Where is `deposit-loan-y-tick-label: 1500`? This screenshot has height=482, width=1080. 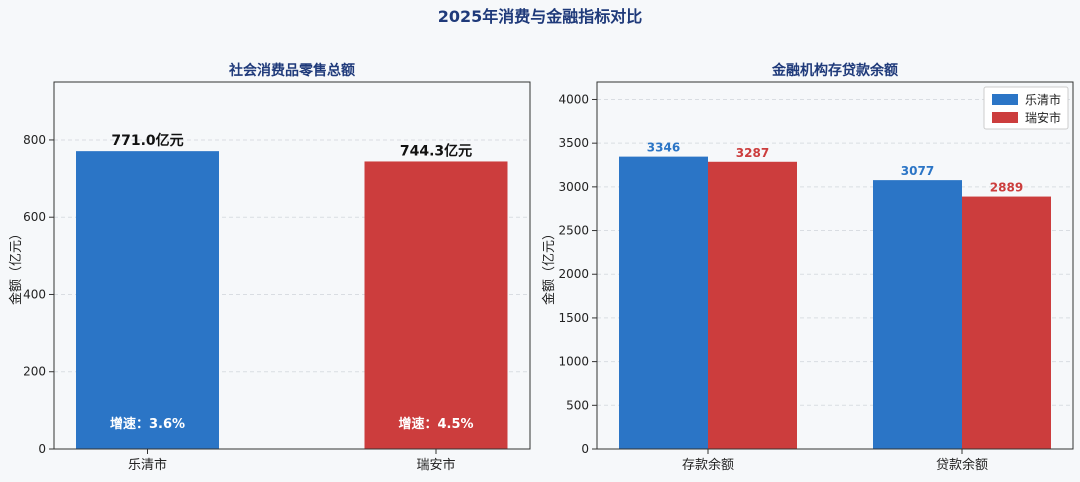 deposit-loan-y-tick-label: 1500 is located at coordinates (573, 318).